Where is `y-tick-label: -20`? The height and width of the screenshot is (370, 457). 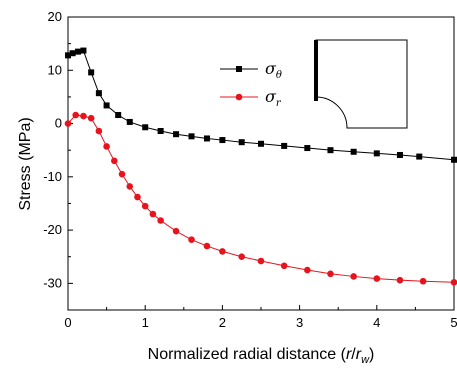
y-tick-label: -20 is located at coordinates (52, 229).